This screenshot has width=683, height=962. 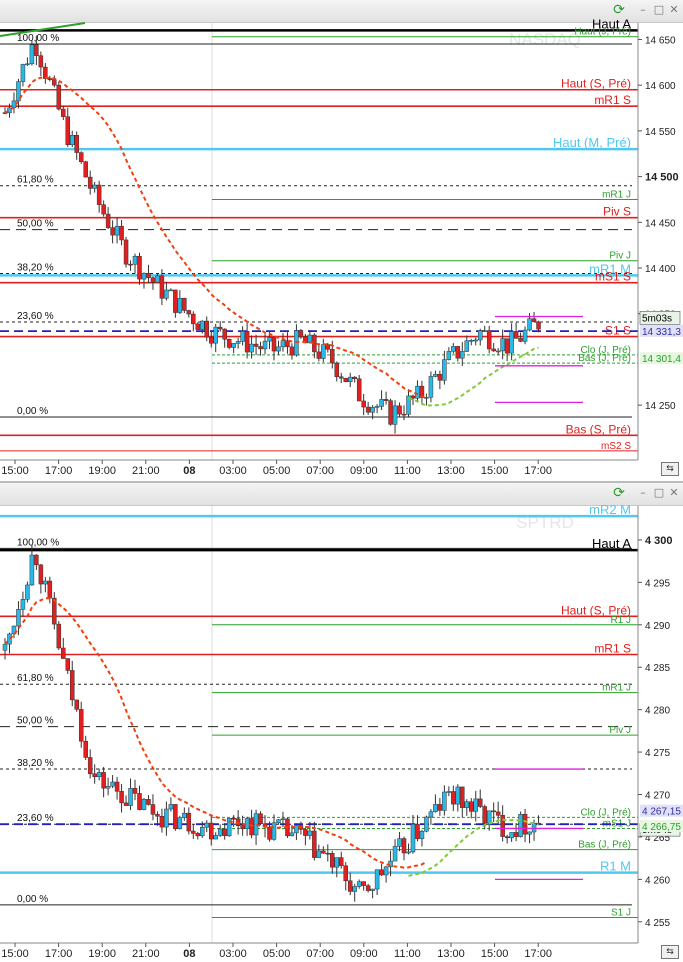 What do you see at coordinates (616, 446) in the screenshot?
I see `pivot-label: mS2 S` at bounding box center [616, 446].